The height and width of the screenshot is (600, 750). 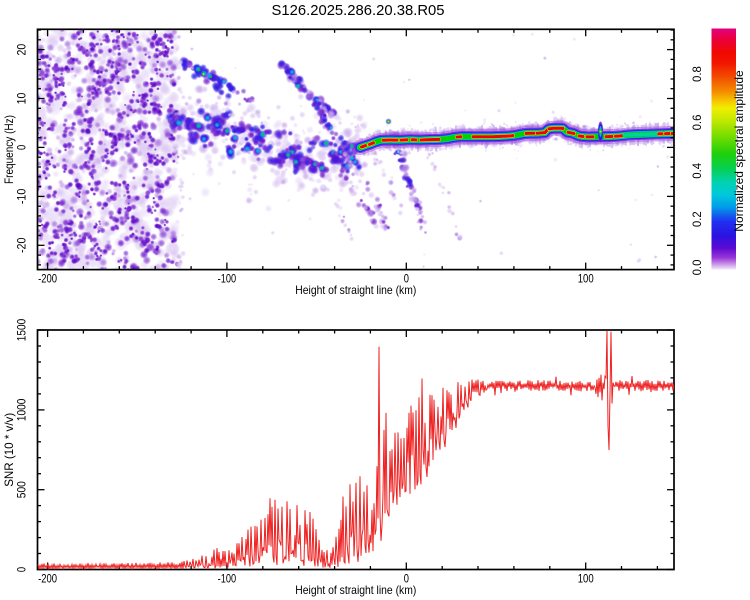 What do you see at coordinates (22, 245) in the screenshot?
I see `svg-text: -20` at bounding box center [22, 245].